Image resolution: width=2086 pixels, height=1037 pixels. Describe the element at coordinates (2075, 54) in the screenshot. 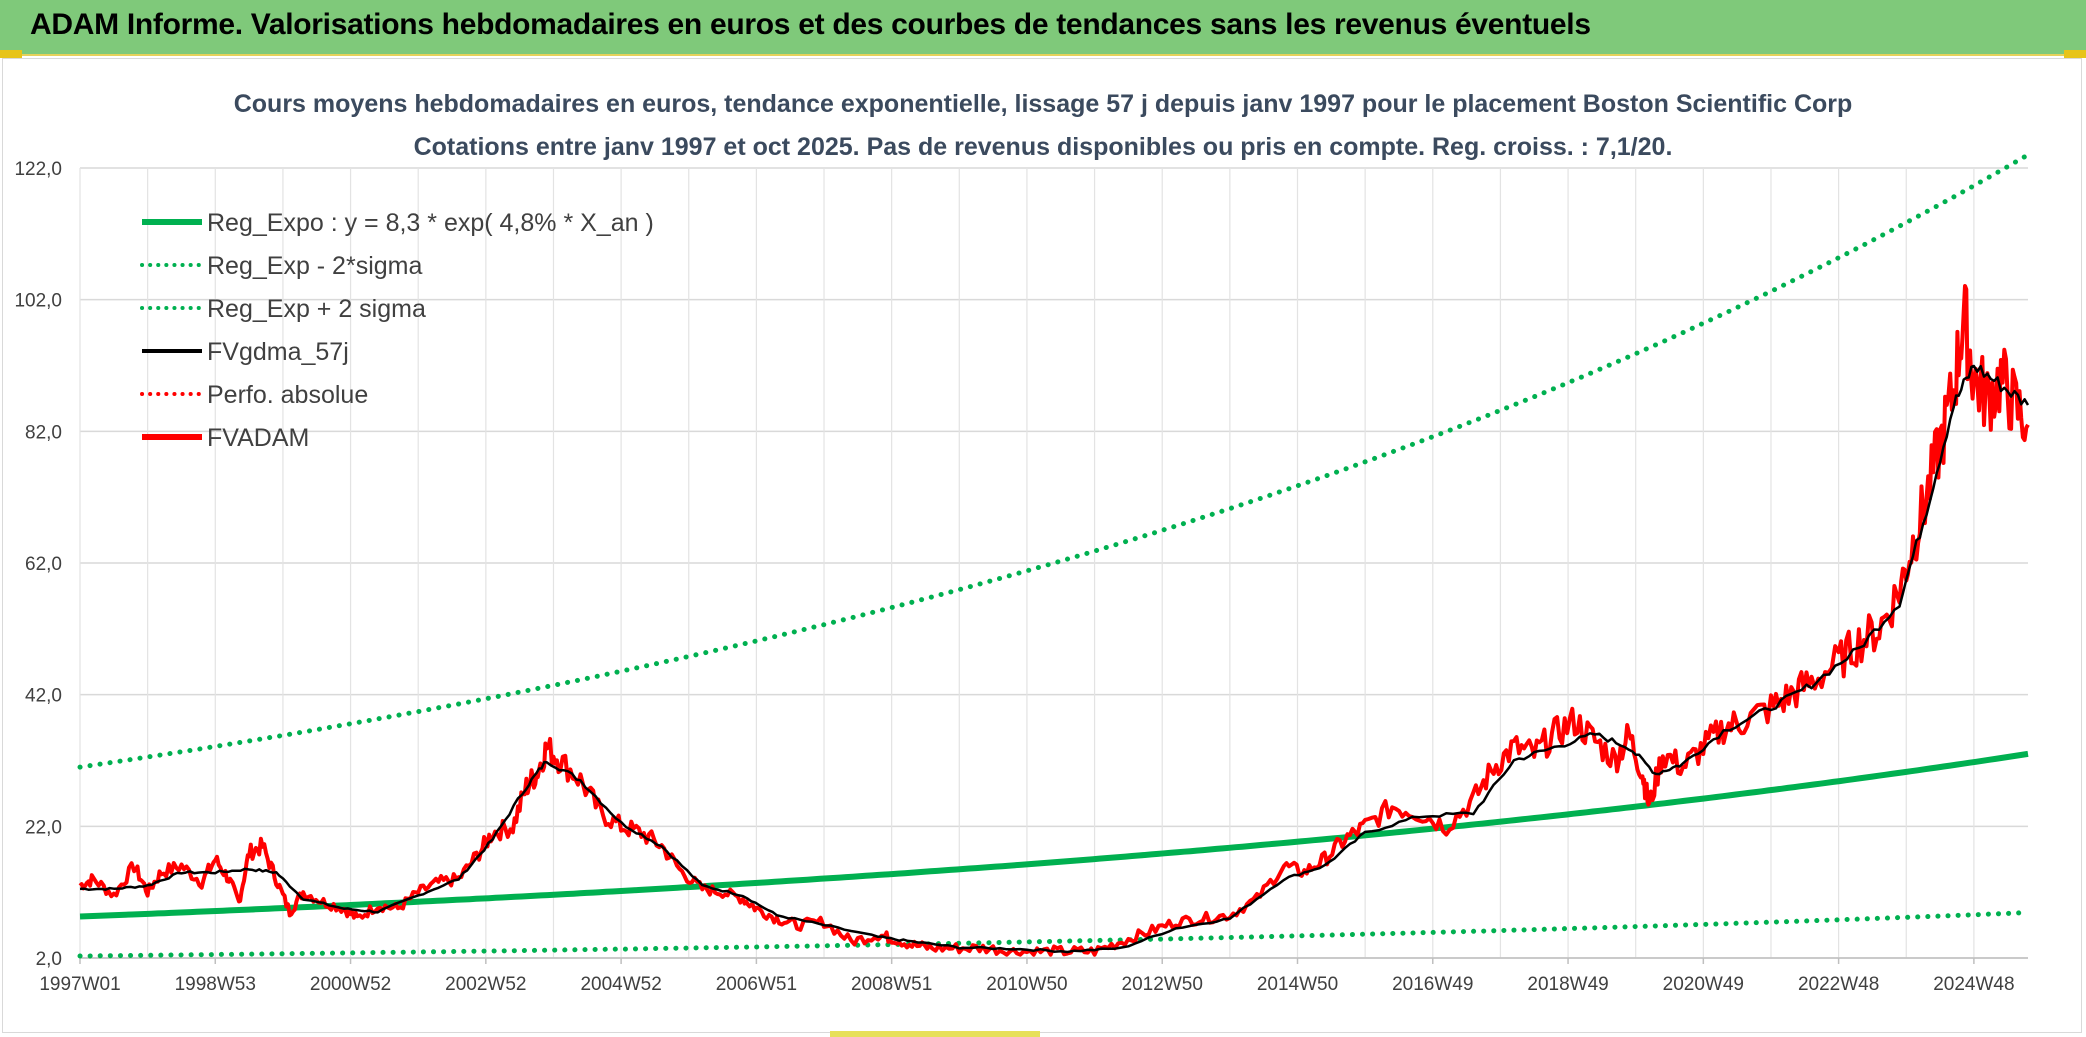

I see `banner-corner-right` at that location.